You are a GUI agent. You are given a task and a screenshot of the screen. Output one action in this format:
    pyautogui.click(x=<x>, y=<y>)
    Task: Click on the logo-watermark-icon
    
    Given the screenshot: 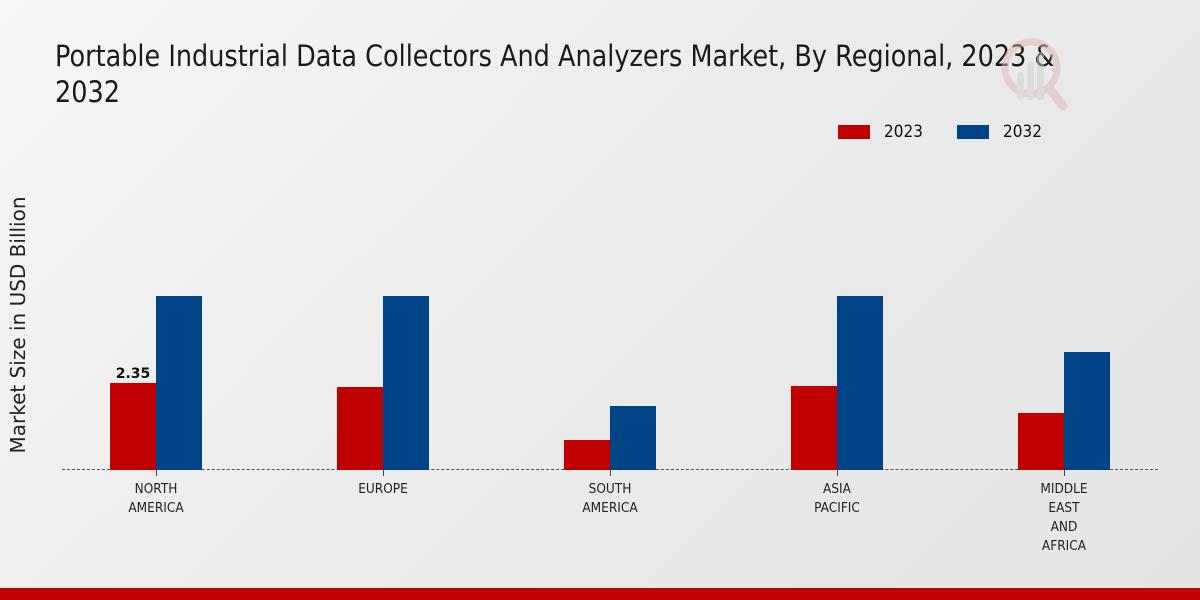 What is the action you would take?
    pyautogui.click(x=1034, y=74)
    